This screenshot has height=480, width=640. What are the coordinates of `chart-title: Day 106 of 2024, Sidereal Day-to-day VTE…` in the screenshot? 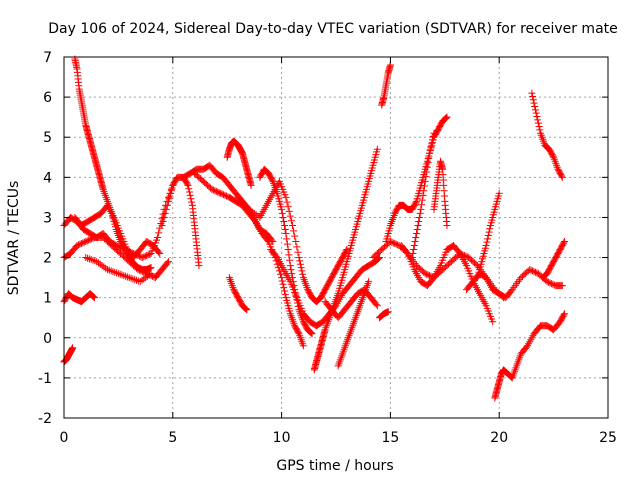 It's located at (333, 29).